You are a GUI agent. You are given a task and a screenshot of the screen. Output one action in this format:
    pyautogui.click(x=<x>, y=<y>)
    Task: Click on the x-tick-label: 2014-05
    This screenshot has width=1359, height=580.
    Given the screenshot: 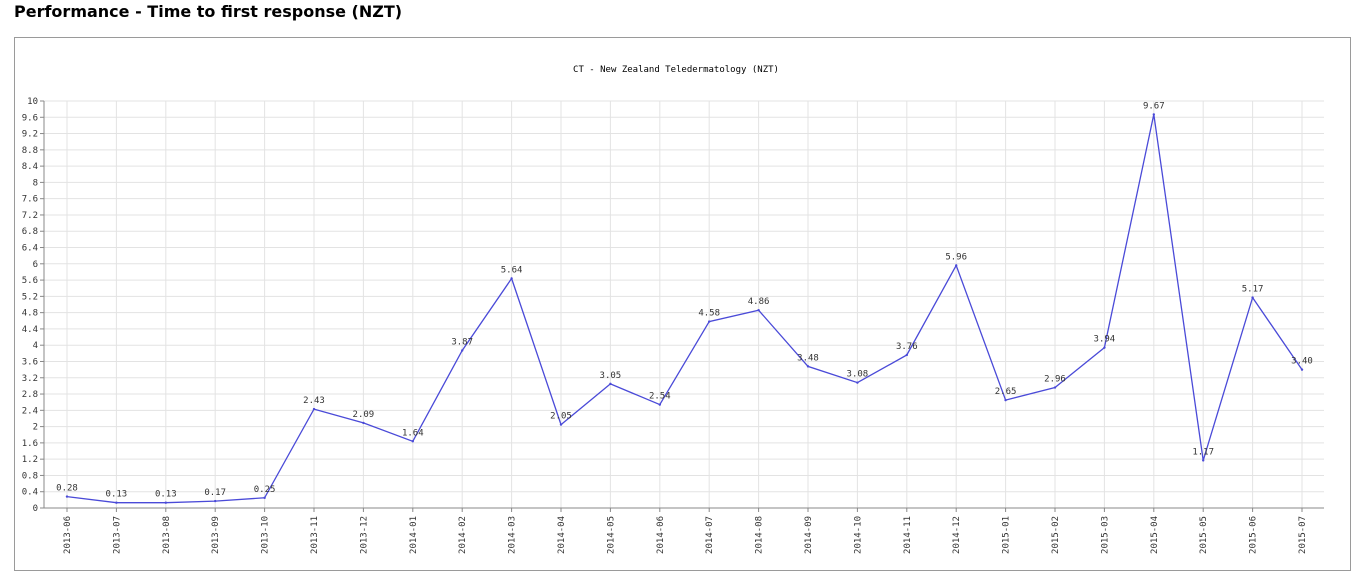 What is the action you would take?
    pyautogui.click(x=611, y=535)
    